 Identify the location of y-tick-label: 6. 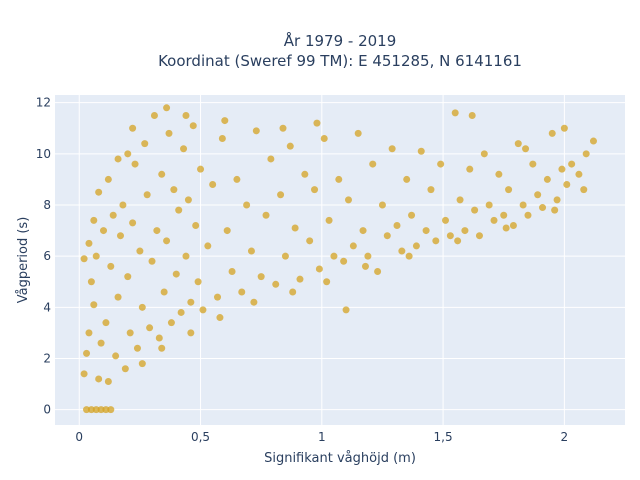
(47, 256).